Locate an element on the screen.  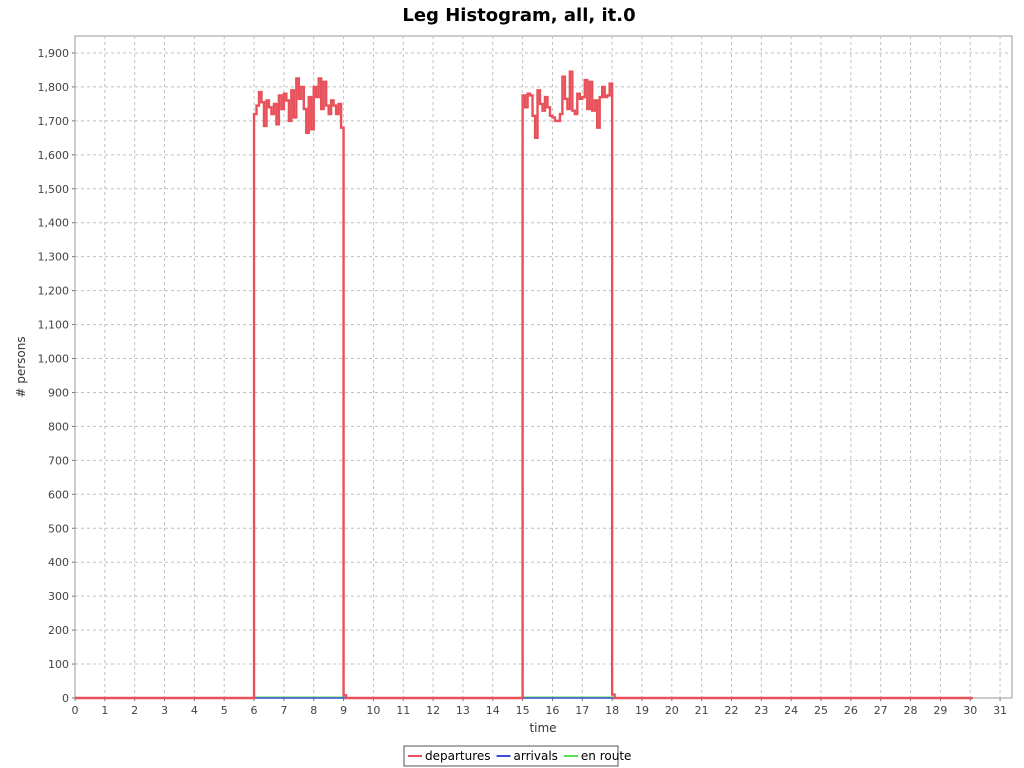
x-tick-label: 16 is located at coordinates (552, 710).